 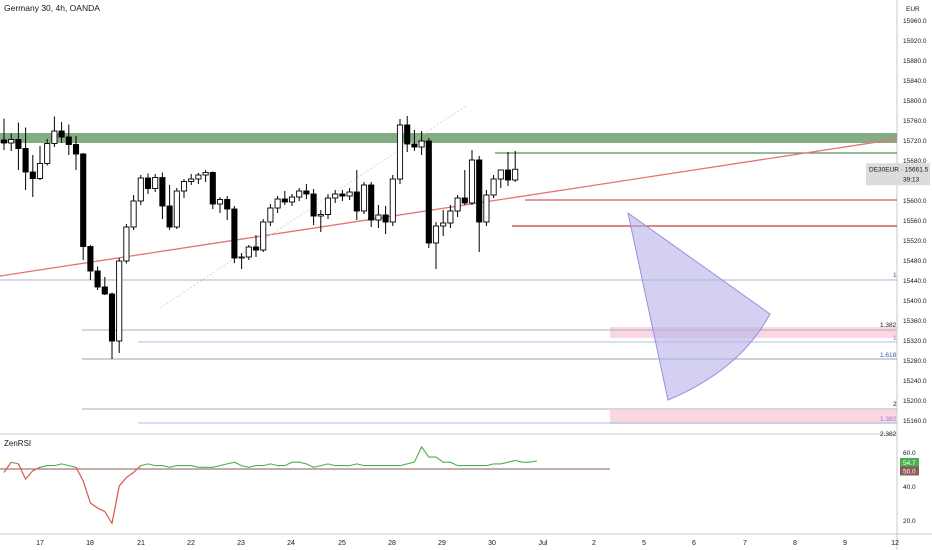 I want to click on price-tick-label: 15240.0, so click(x=915, y=381).